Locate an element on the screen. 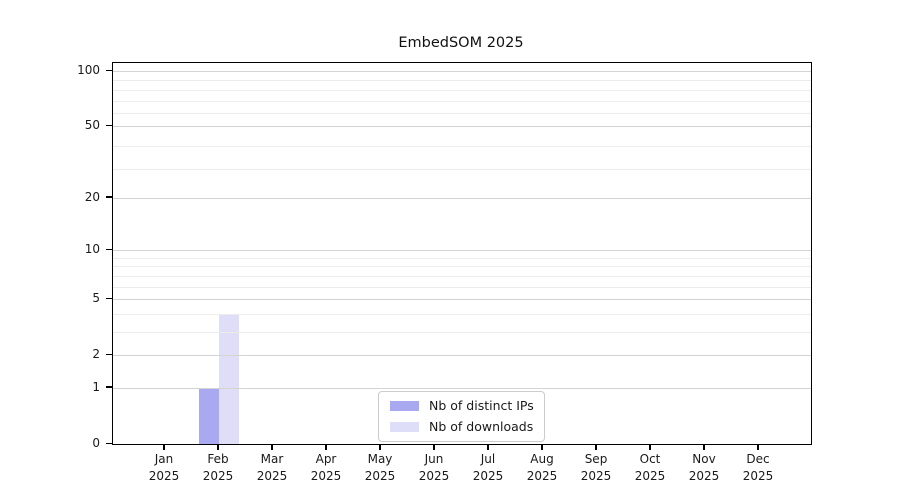  bar-nb-of-distinct-ips is located at coordinates (209, 415).